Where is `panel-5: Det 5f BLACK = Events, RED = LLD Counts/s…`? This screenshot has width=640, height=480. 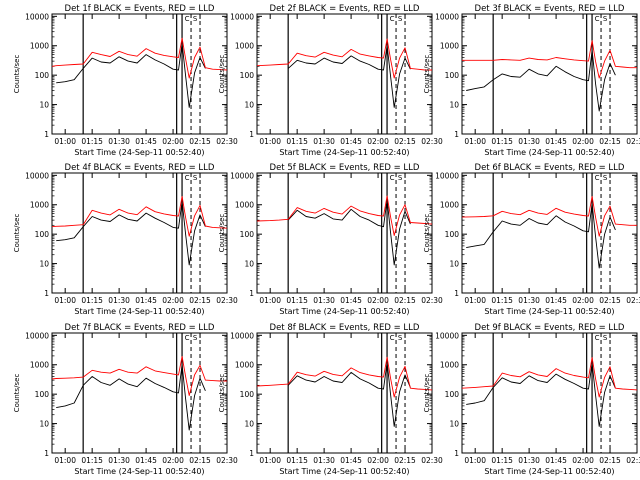
panel-5: Det 5f BLACK = Events, RED = LLD Counts/s… is located at coordinates (330, 239).